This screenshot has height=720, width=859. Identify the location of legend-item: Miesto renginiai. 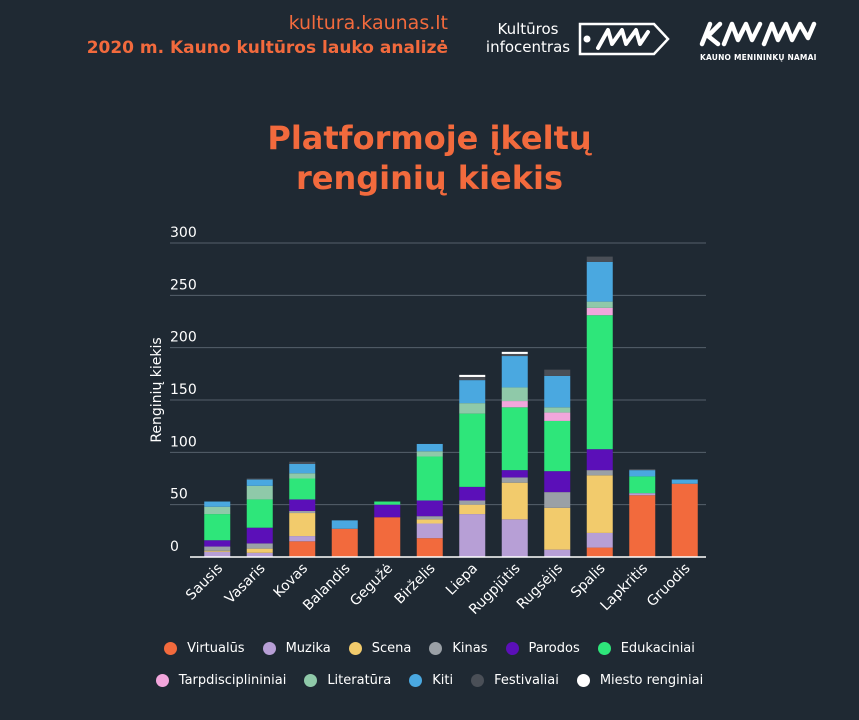
(640, 680).